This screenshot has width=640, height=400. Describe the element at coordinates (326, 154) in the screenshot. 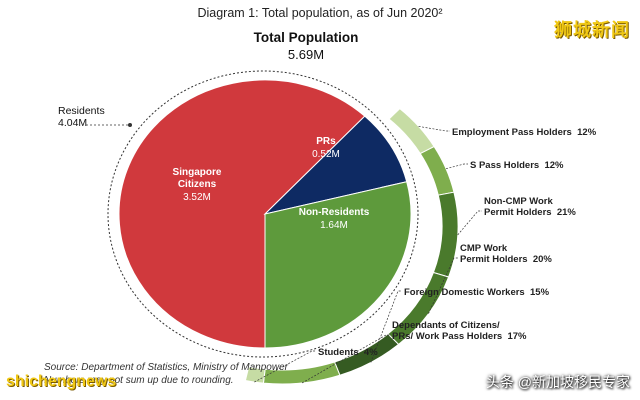

I see `prs-value: 0.52M` at that location.